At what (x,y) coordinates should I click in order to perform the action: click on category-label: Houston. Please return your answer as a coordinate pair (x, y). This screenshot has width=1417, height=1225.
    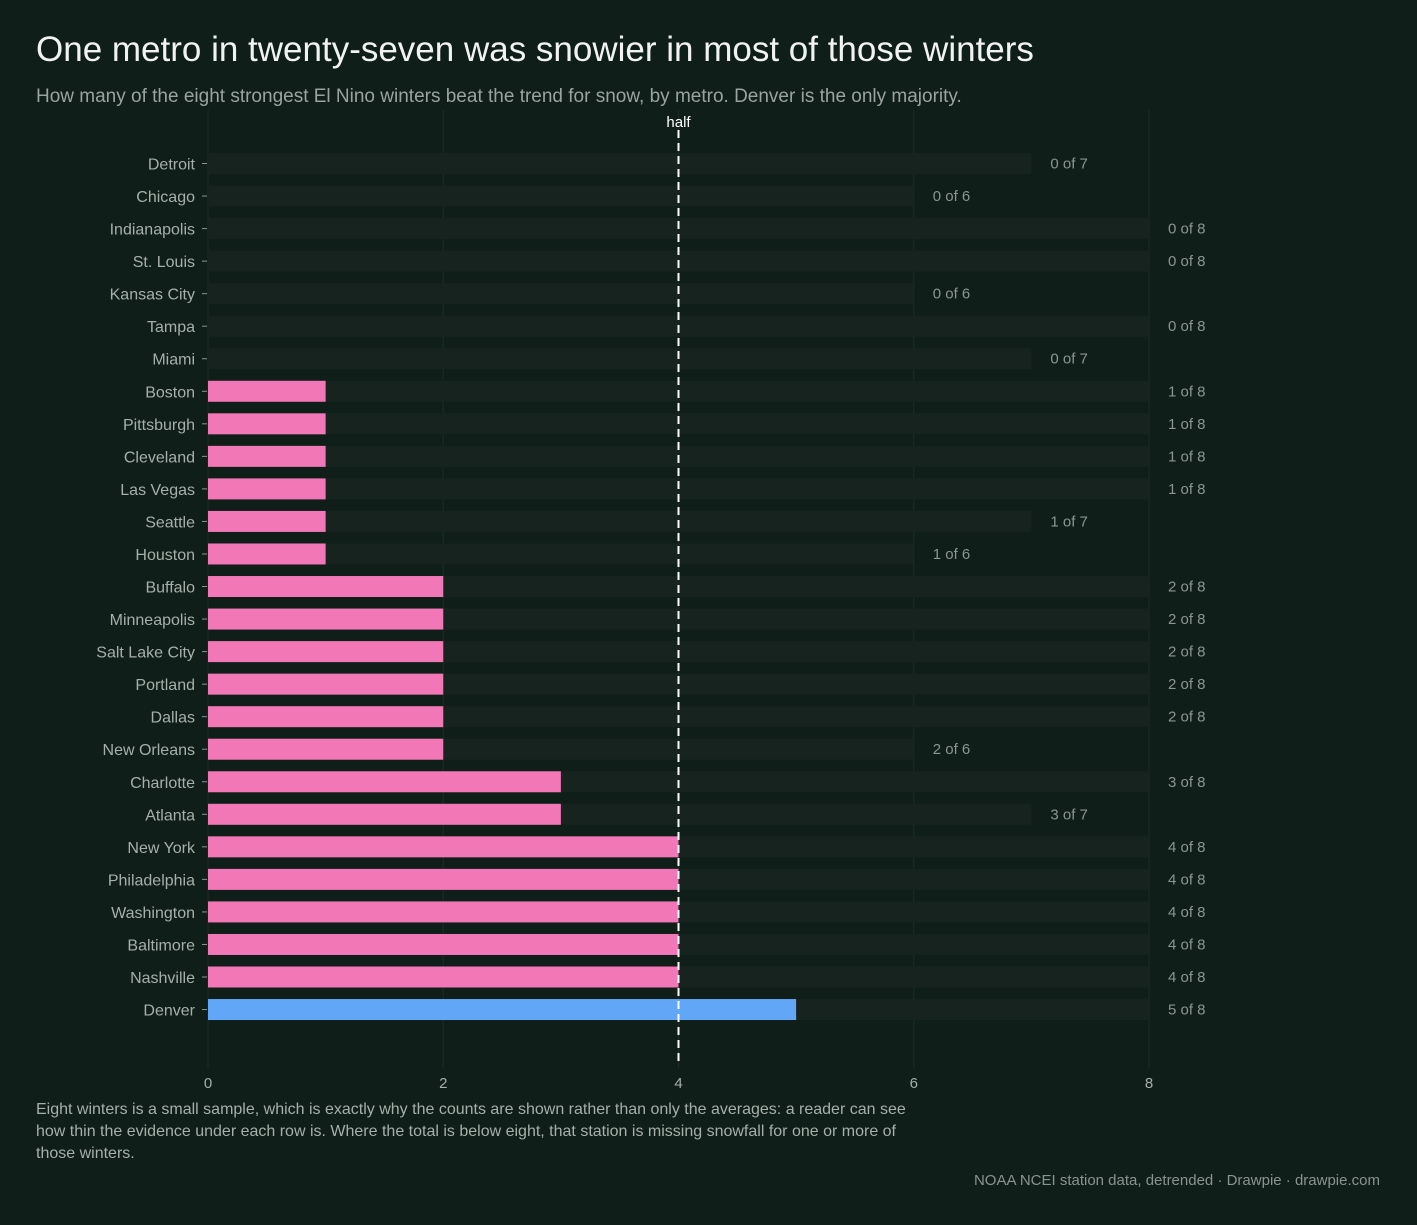
    Looking at the image, I should click on (165, 555).